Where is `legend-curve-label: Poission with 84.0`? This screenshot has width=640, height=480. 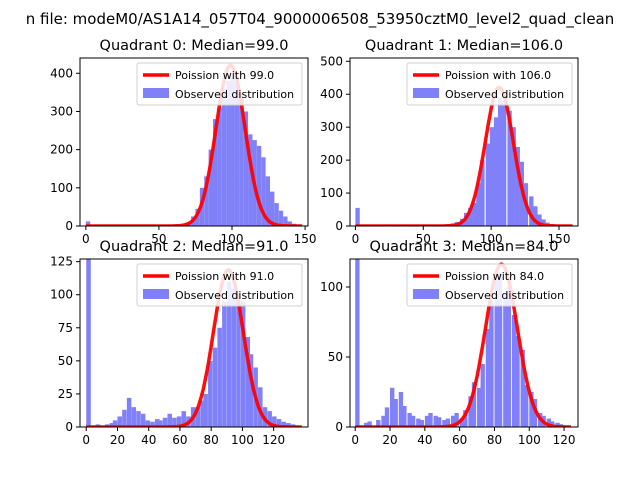 legend-curve-label: Poission with 84.0 is located at coordinates (494, 276).